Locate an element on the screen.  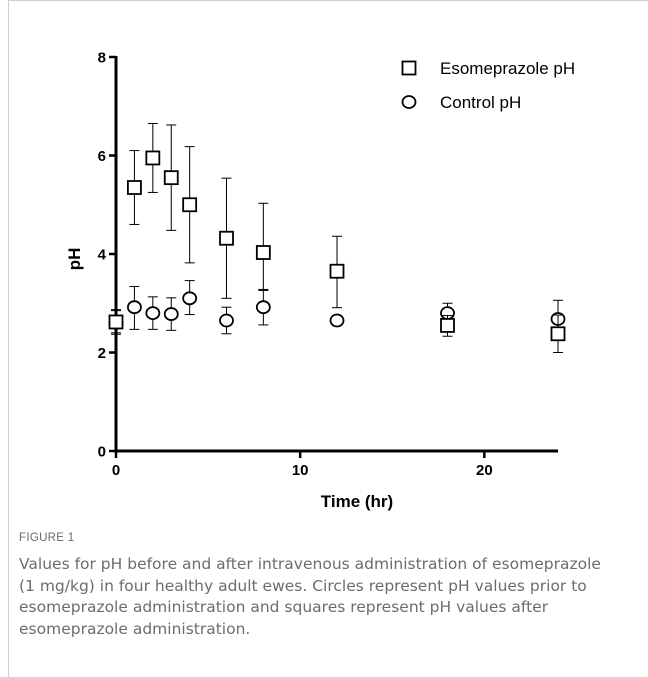
y-axis-label: pH is located at coordinates (74, 259).